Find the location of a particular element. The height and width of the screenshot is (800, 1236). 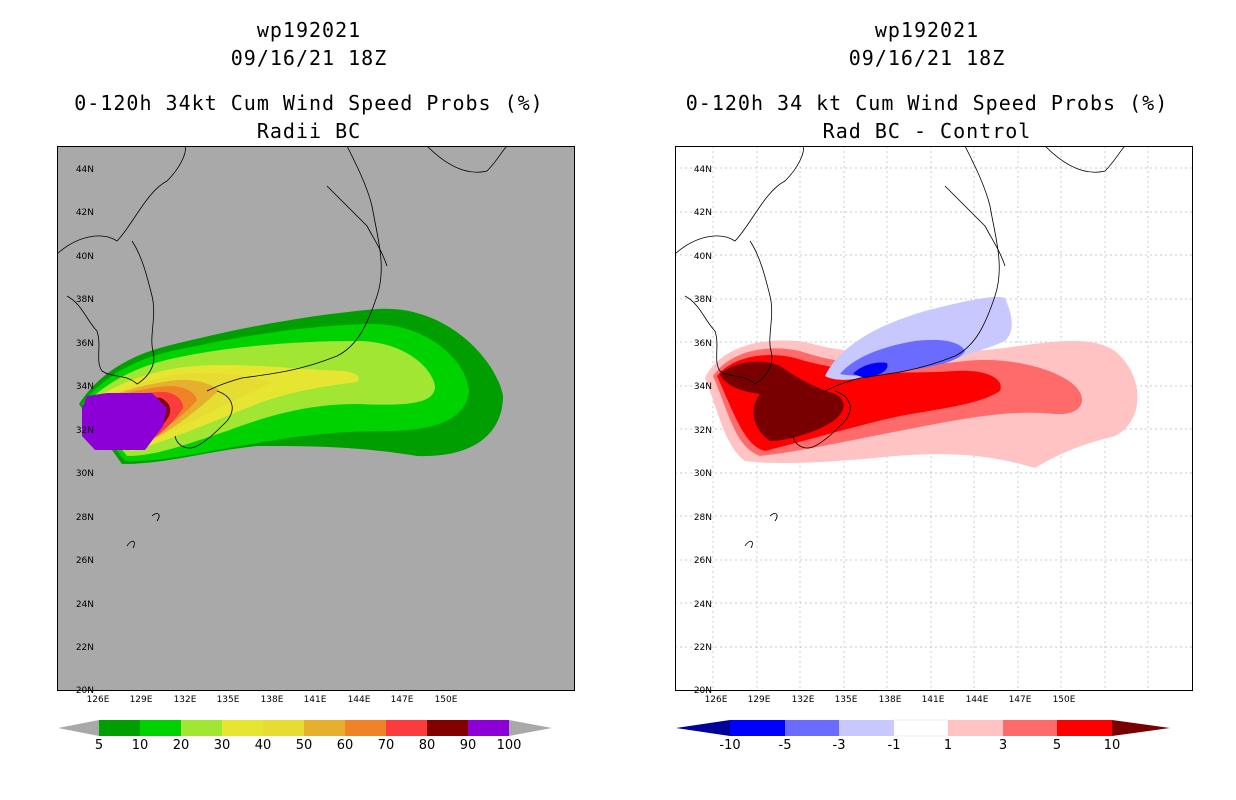

cbar-label: 80 is located at coordinates (427, 745).